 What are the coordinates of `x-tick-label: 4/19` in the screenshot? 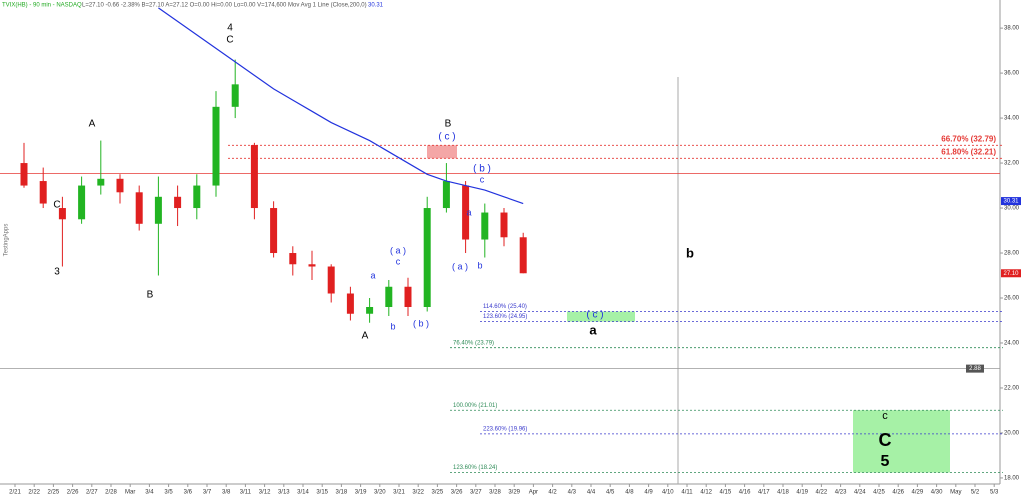 It's located at (802, 493).